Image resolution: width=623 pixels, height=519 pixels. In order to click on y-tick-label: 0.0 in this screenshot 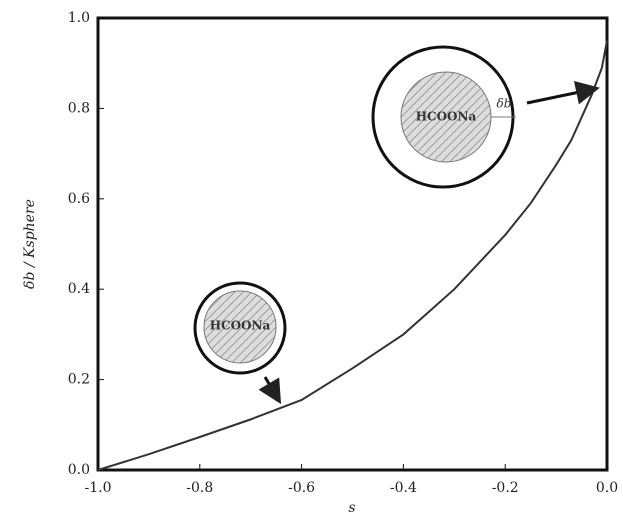, I will do `click(79, 470)`.